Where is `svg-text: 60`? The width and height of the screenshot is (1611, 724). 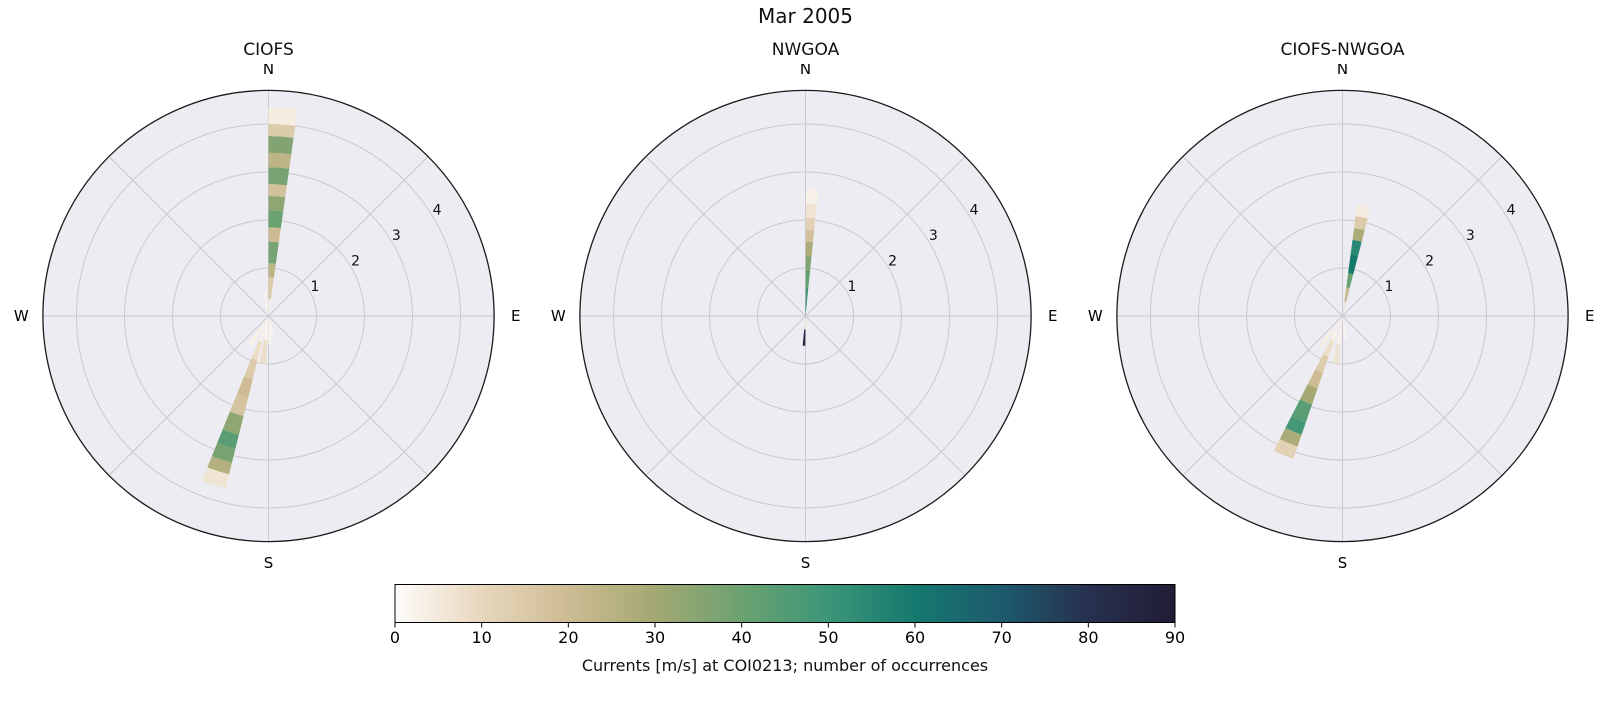
svg-text: 60 is located at coordinates (915, 637).